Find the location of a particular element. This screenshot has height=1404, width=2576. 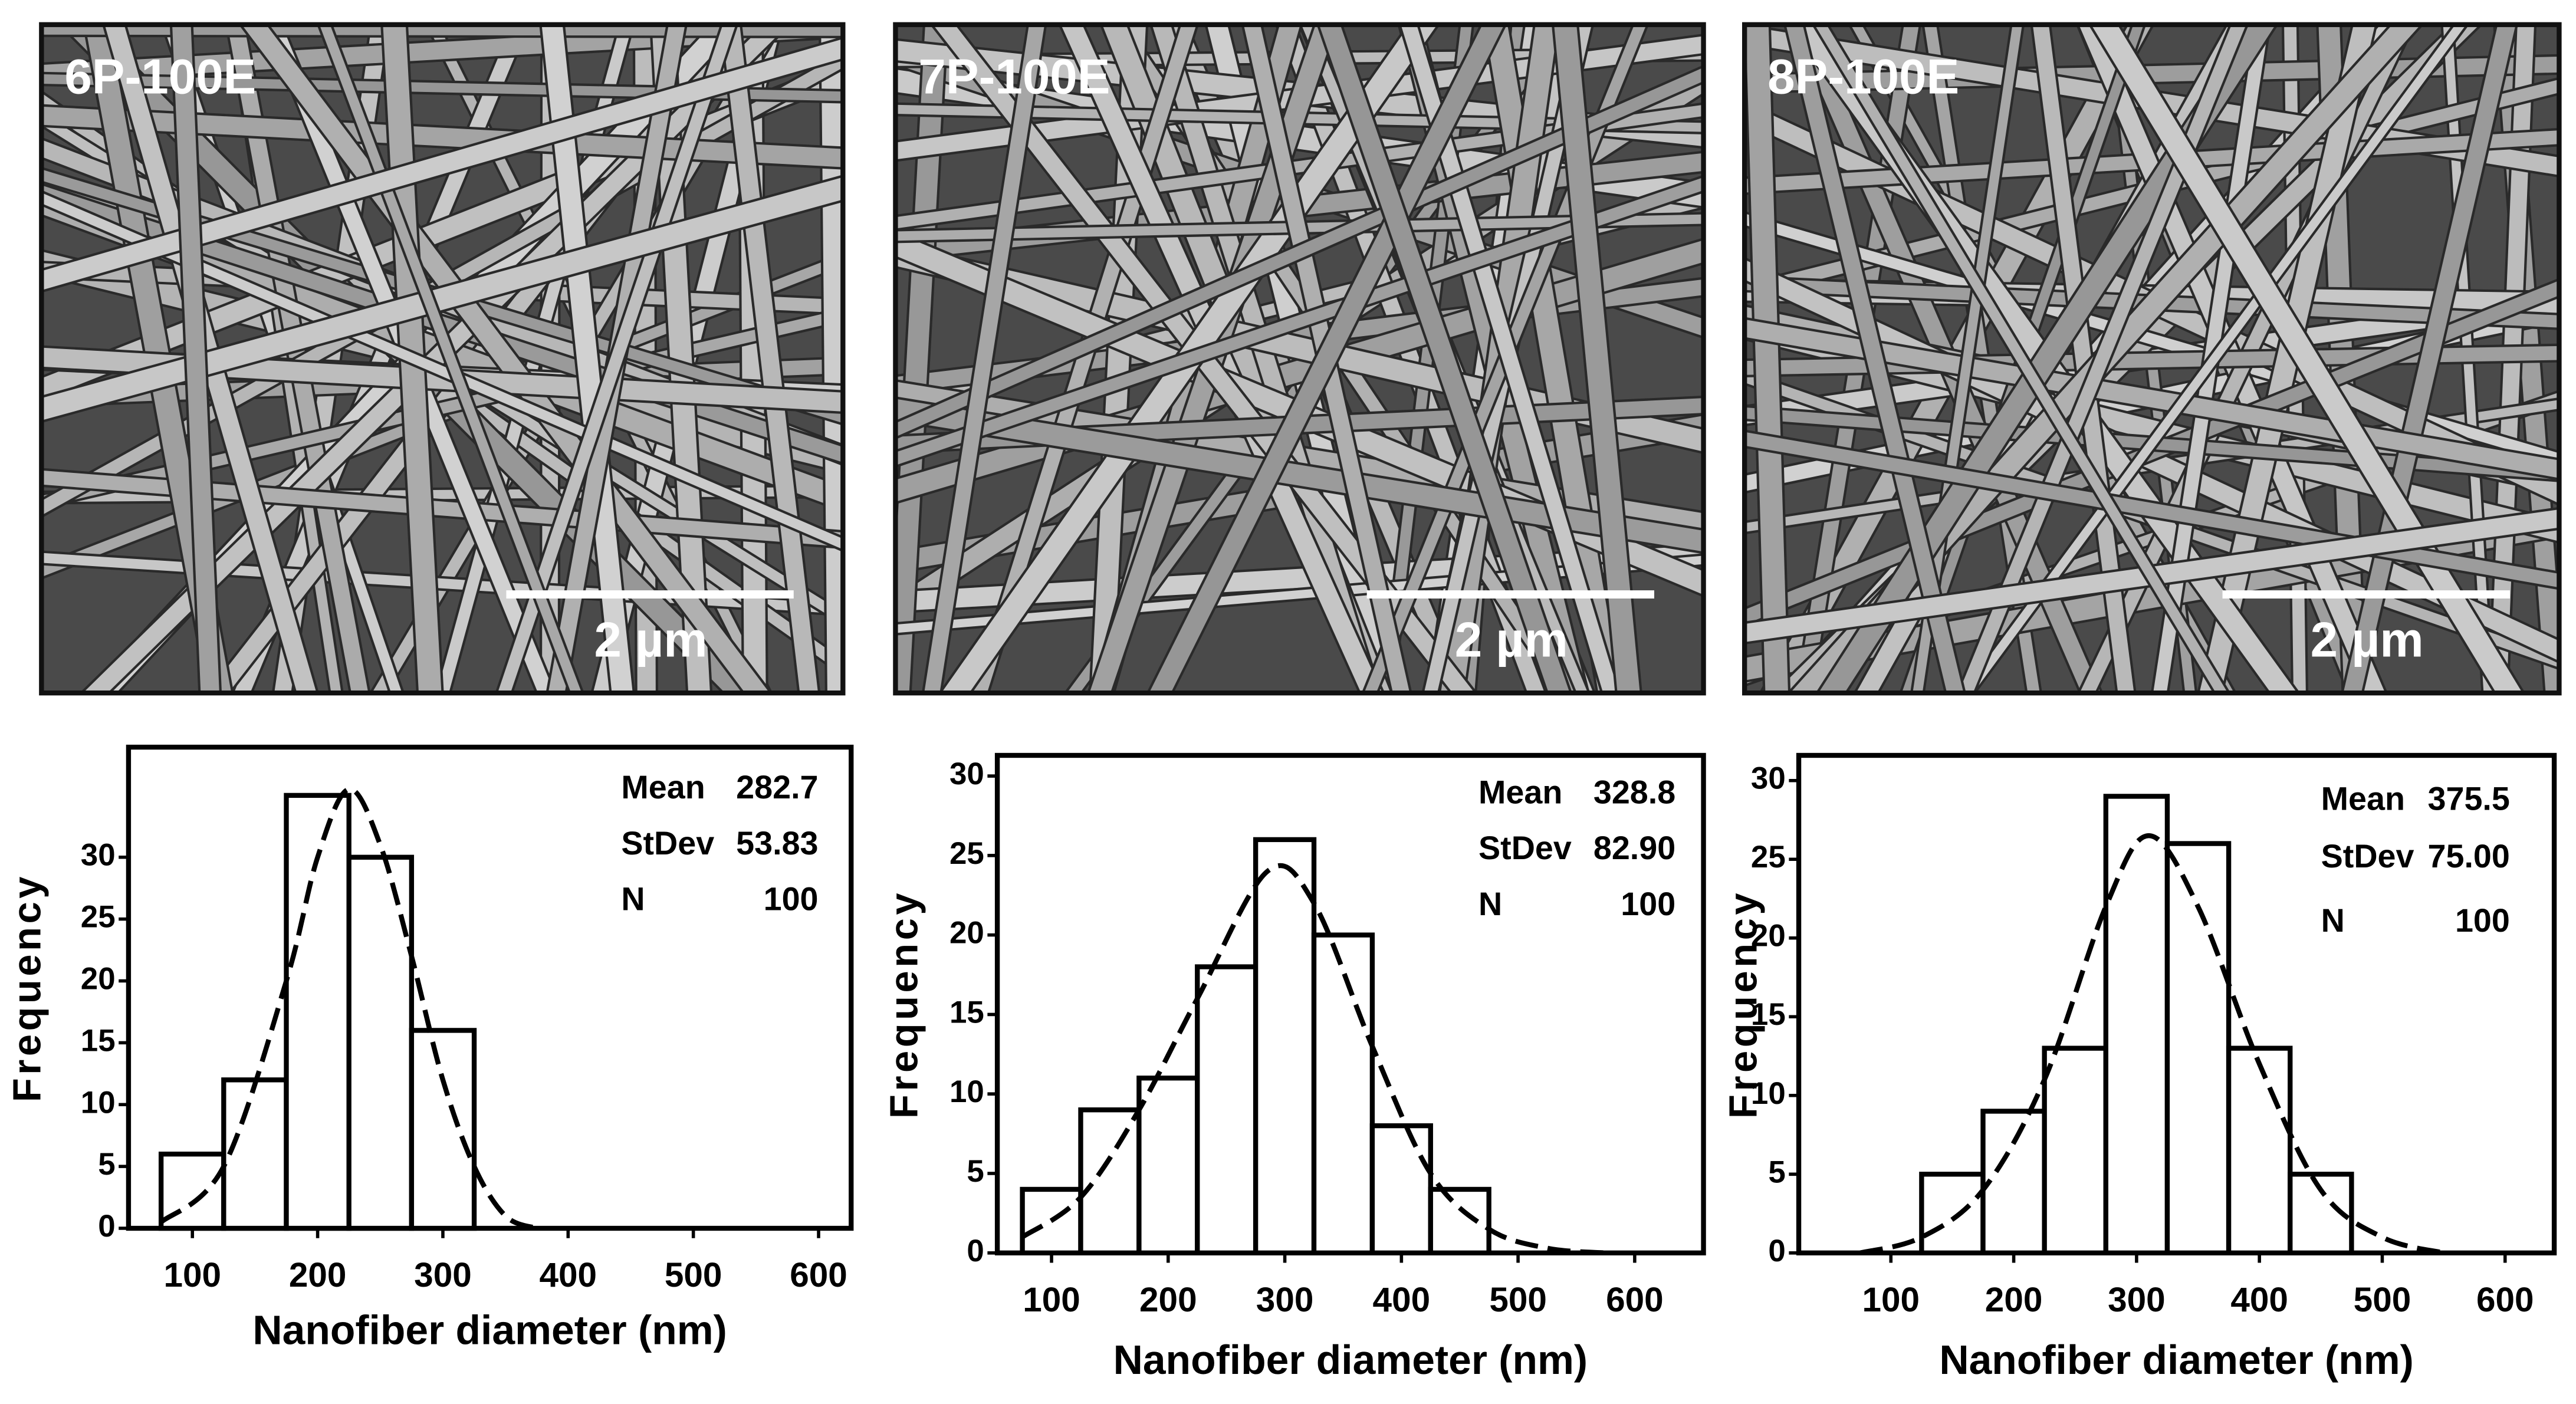

plot-frame is located at coordinates (490, 987).